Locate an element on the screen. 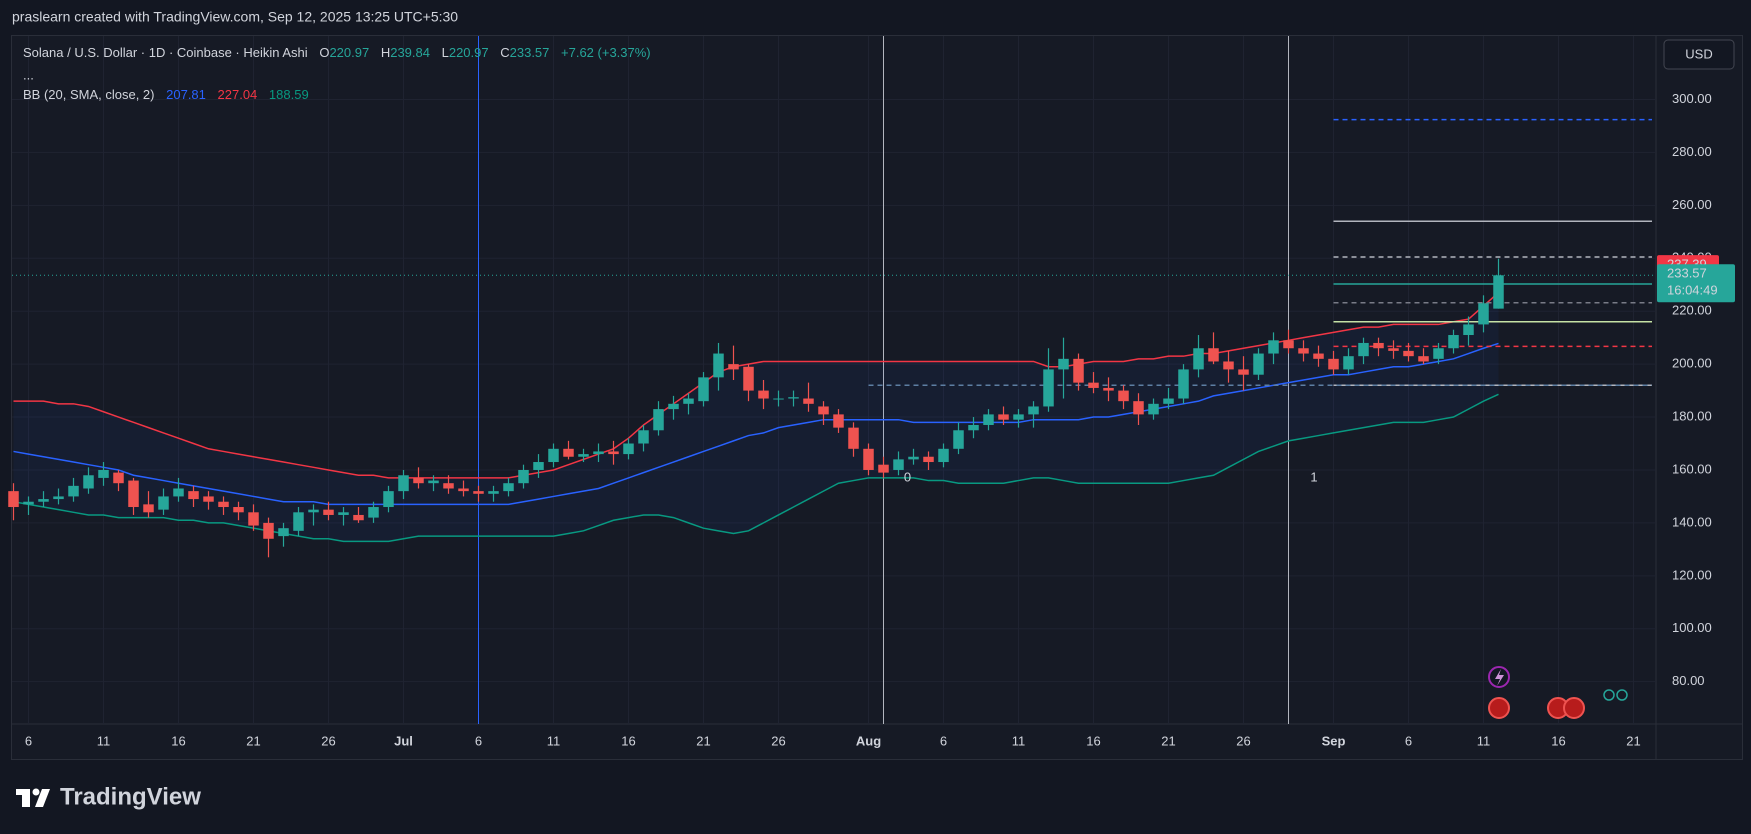 This screenshot has width=1751, height=834. y-tick-label: 80.00 is located at coordinates (1688, 680).